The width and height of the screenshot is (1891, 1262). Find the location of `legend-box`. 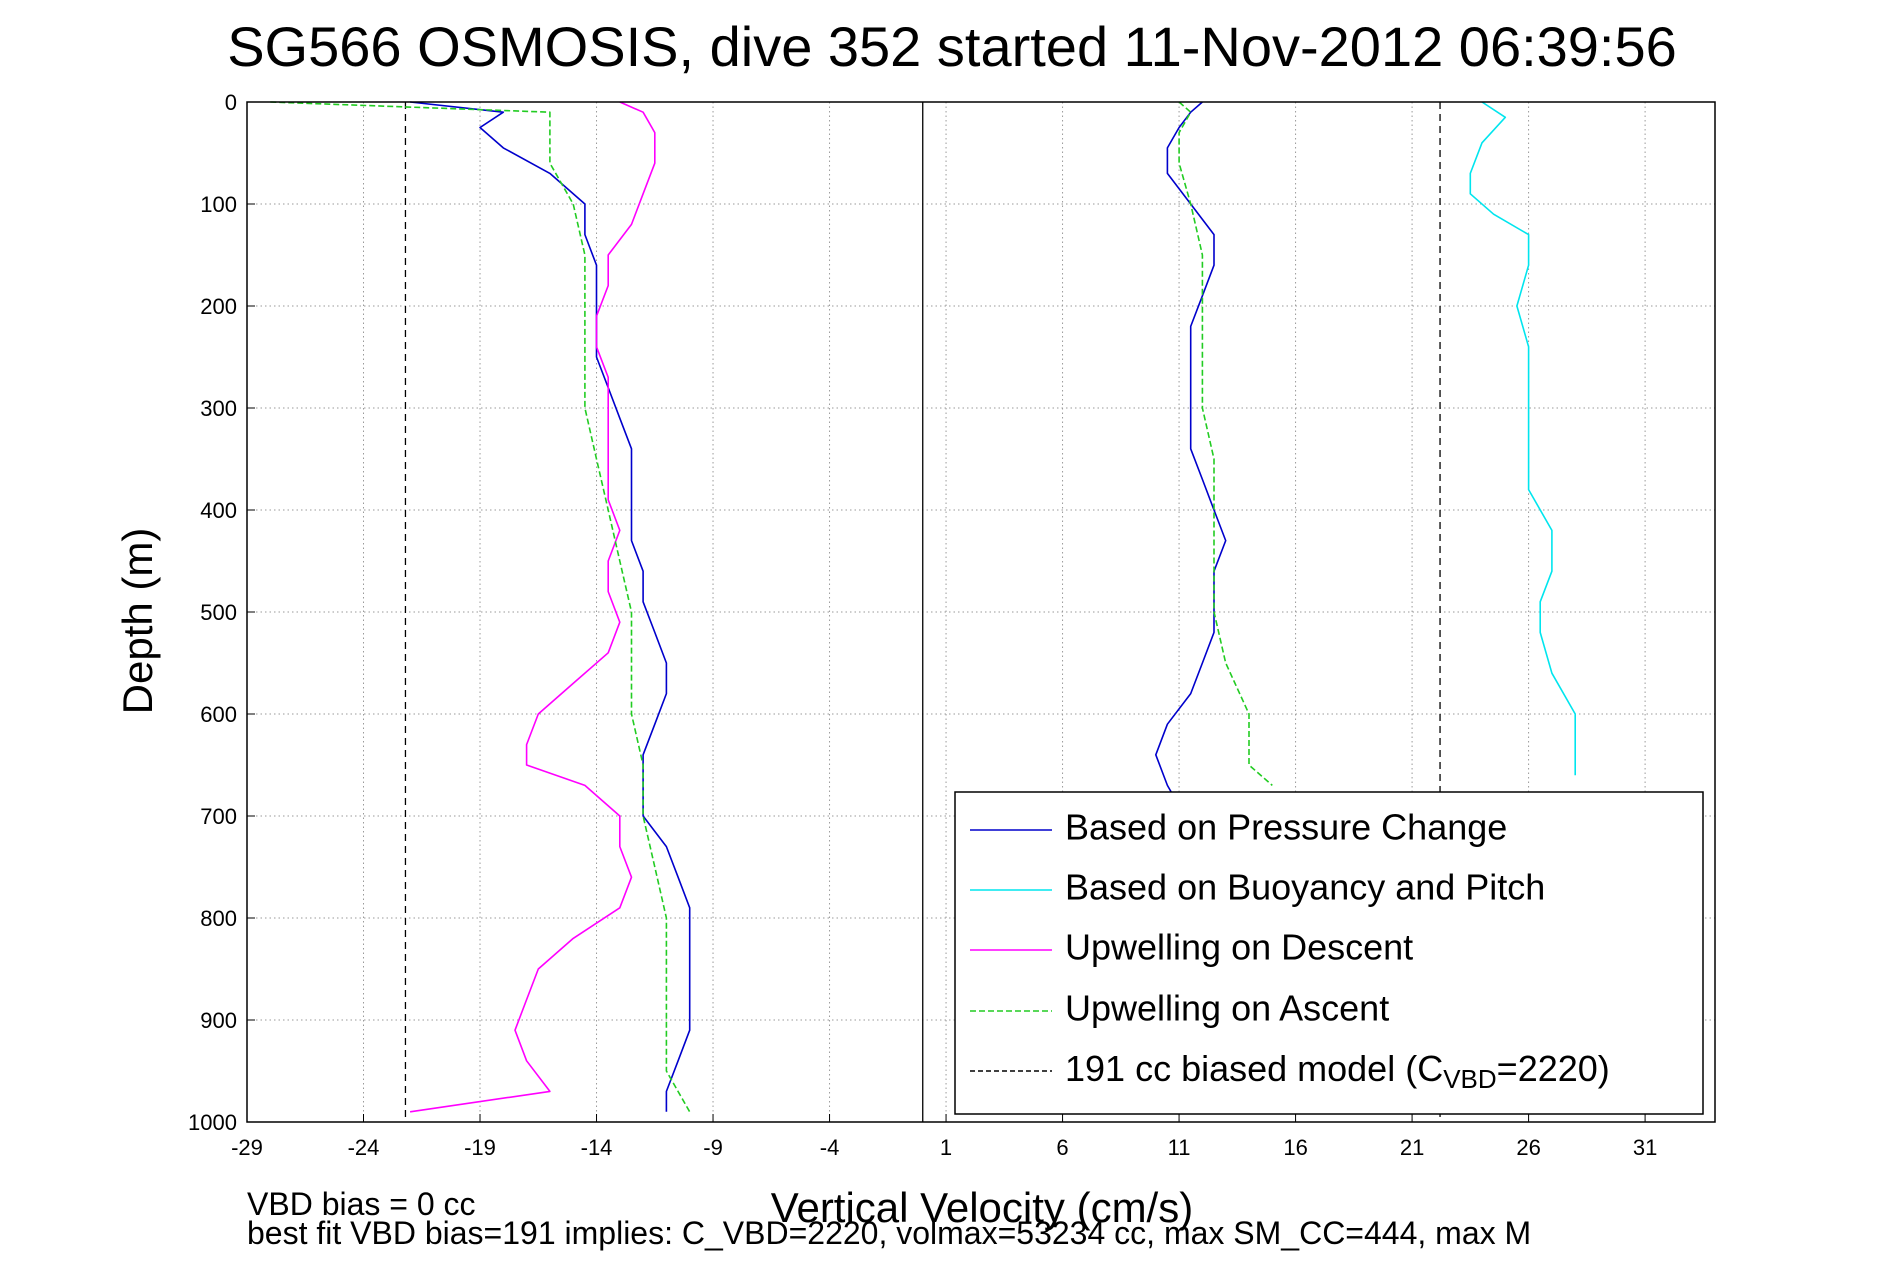

legend-box is located at coordinates (1329, 953).